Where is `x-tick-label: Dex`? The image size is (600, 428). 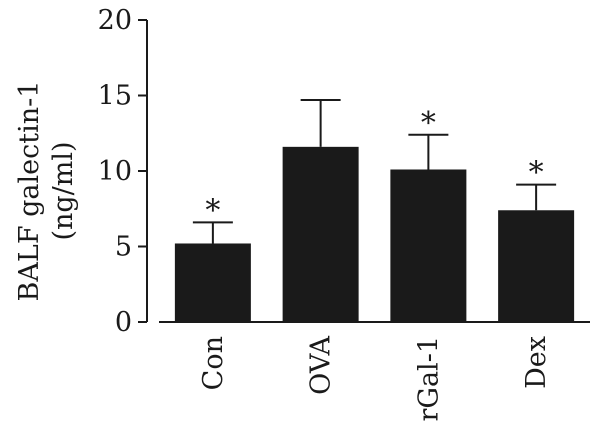
x-tick-label: Dex is located at coordinates (536, 362).